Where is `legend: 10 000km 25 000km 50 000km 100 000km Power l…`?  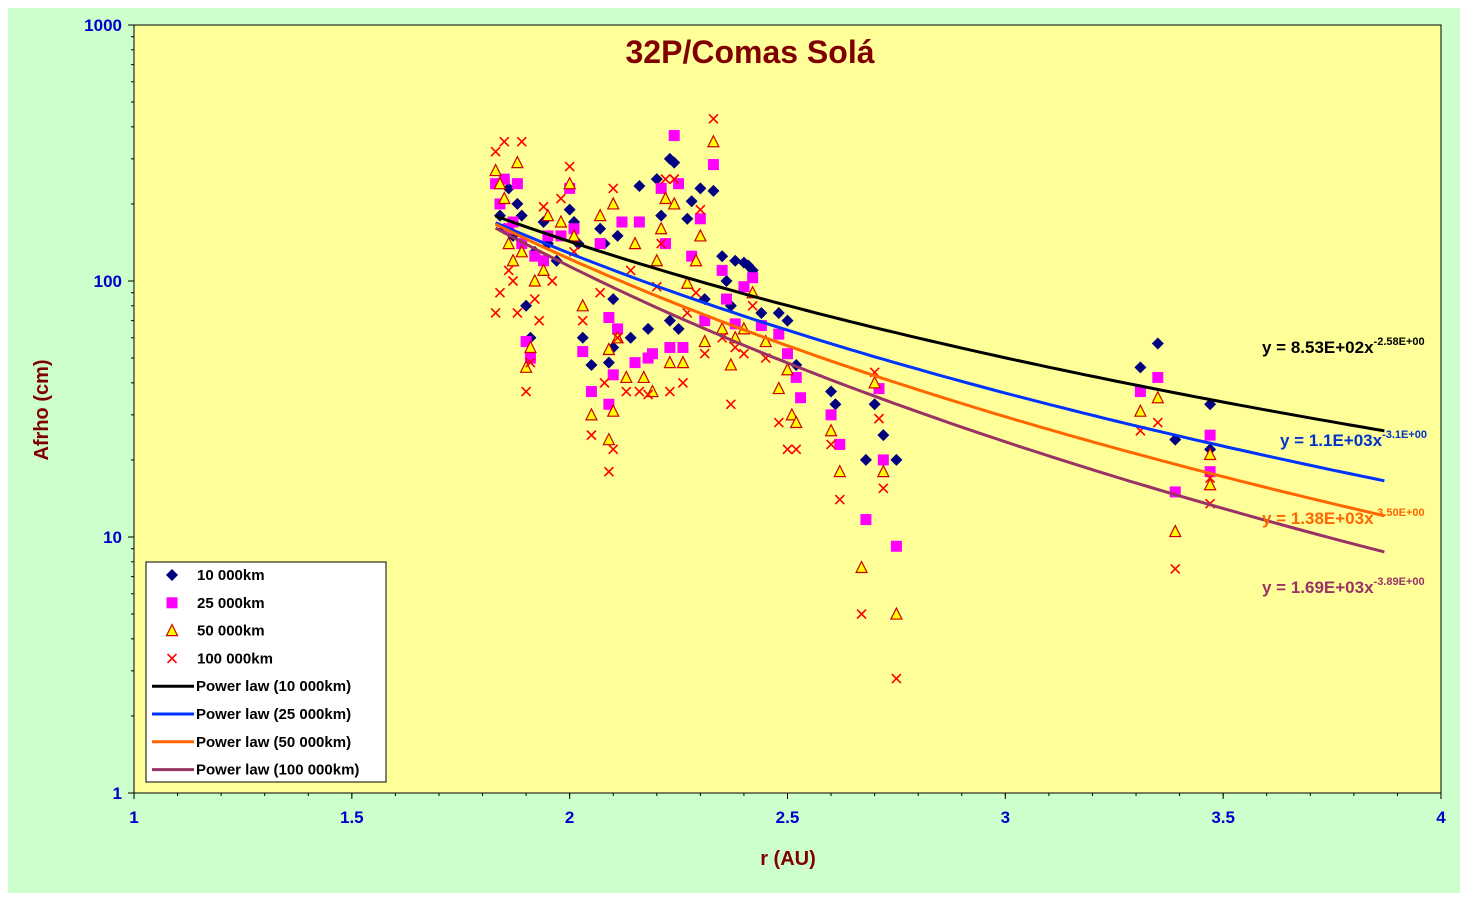 legend: 10 000km 25 000km 50 000km 100 000km Power l… is located at coordinates (266, 672).